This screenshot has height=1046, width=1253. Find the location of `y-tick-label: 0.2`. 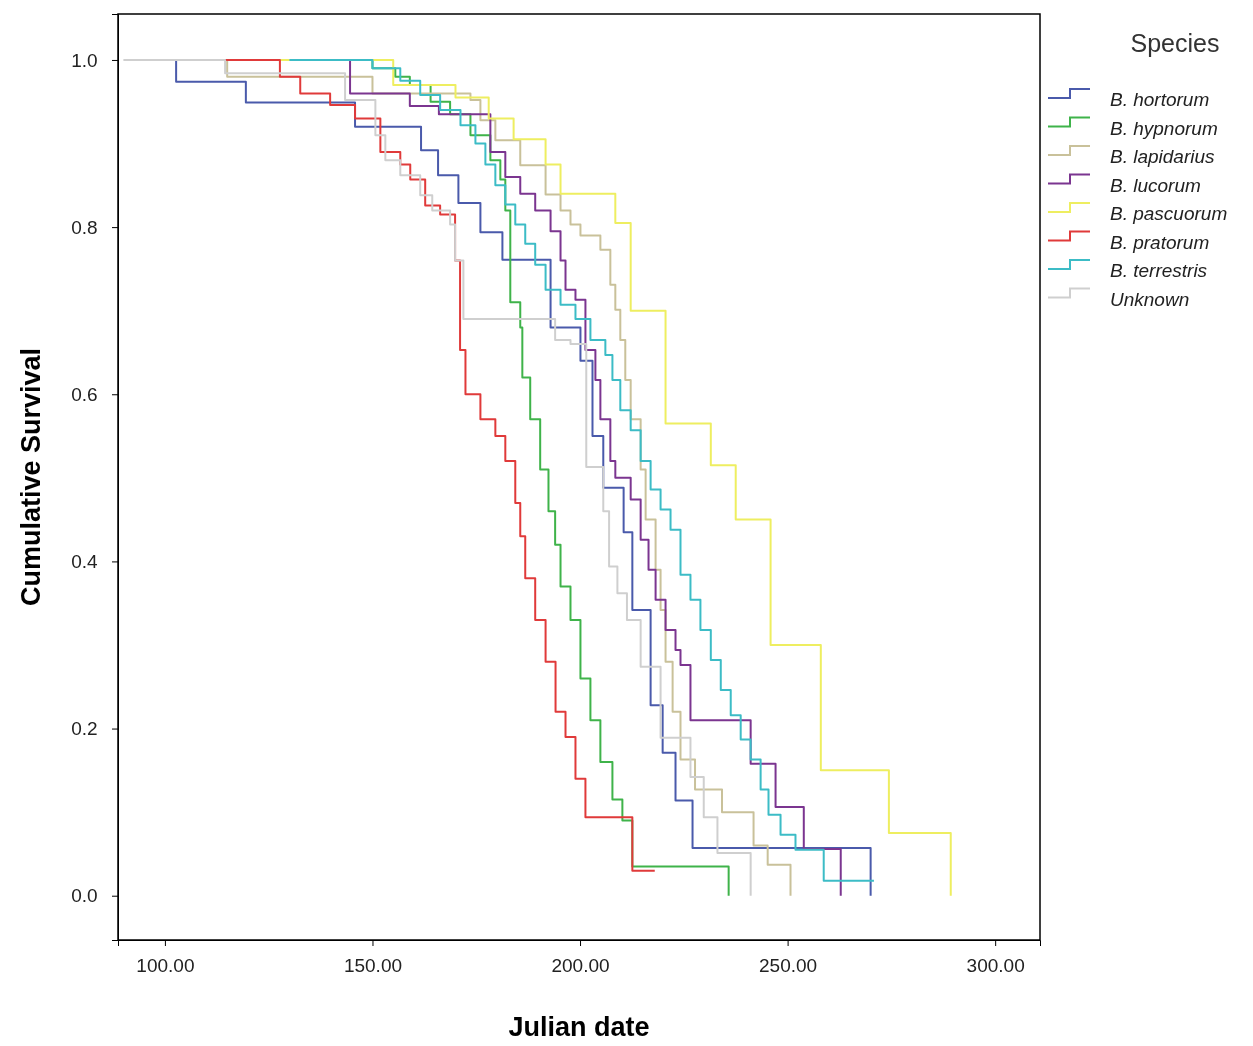

y-tick-label: 0.2 is located at coordinates (84, 729).